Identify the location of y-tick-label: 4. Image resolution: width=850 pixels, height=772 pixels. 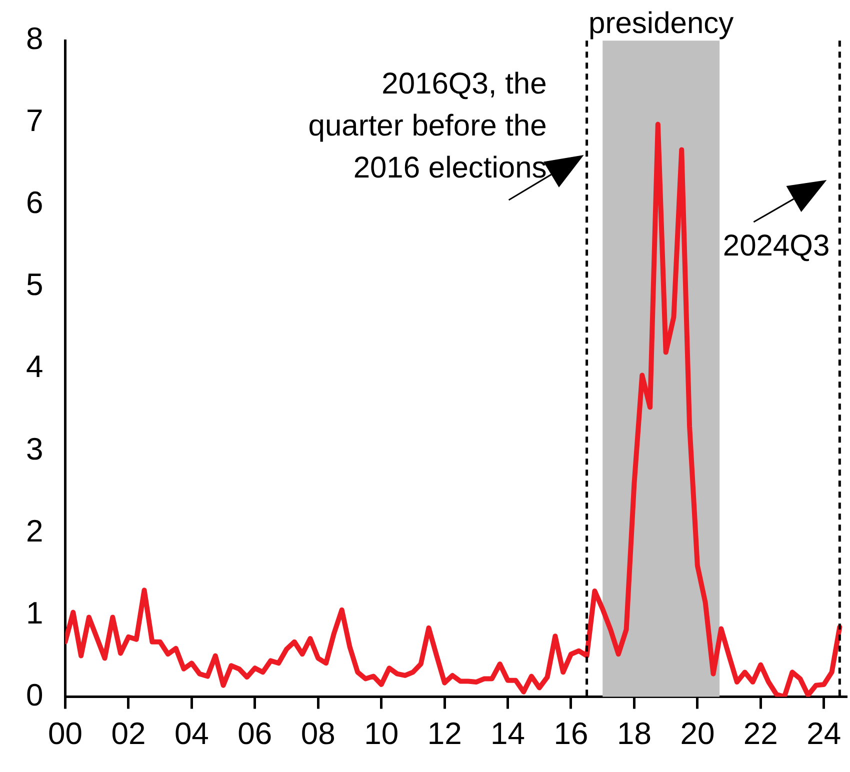
(35, 366).